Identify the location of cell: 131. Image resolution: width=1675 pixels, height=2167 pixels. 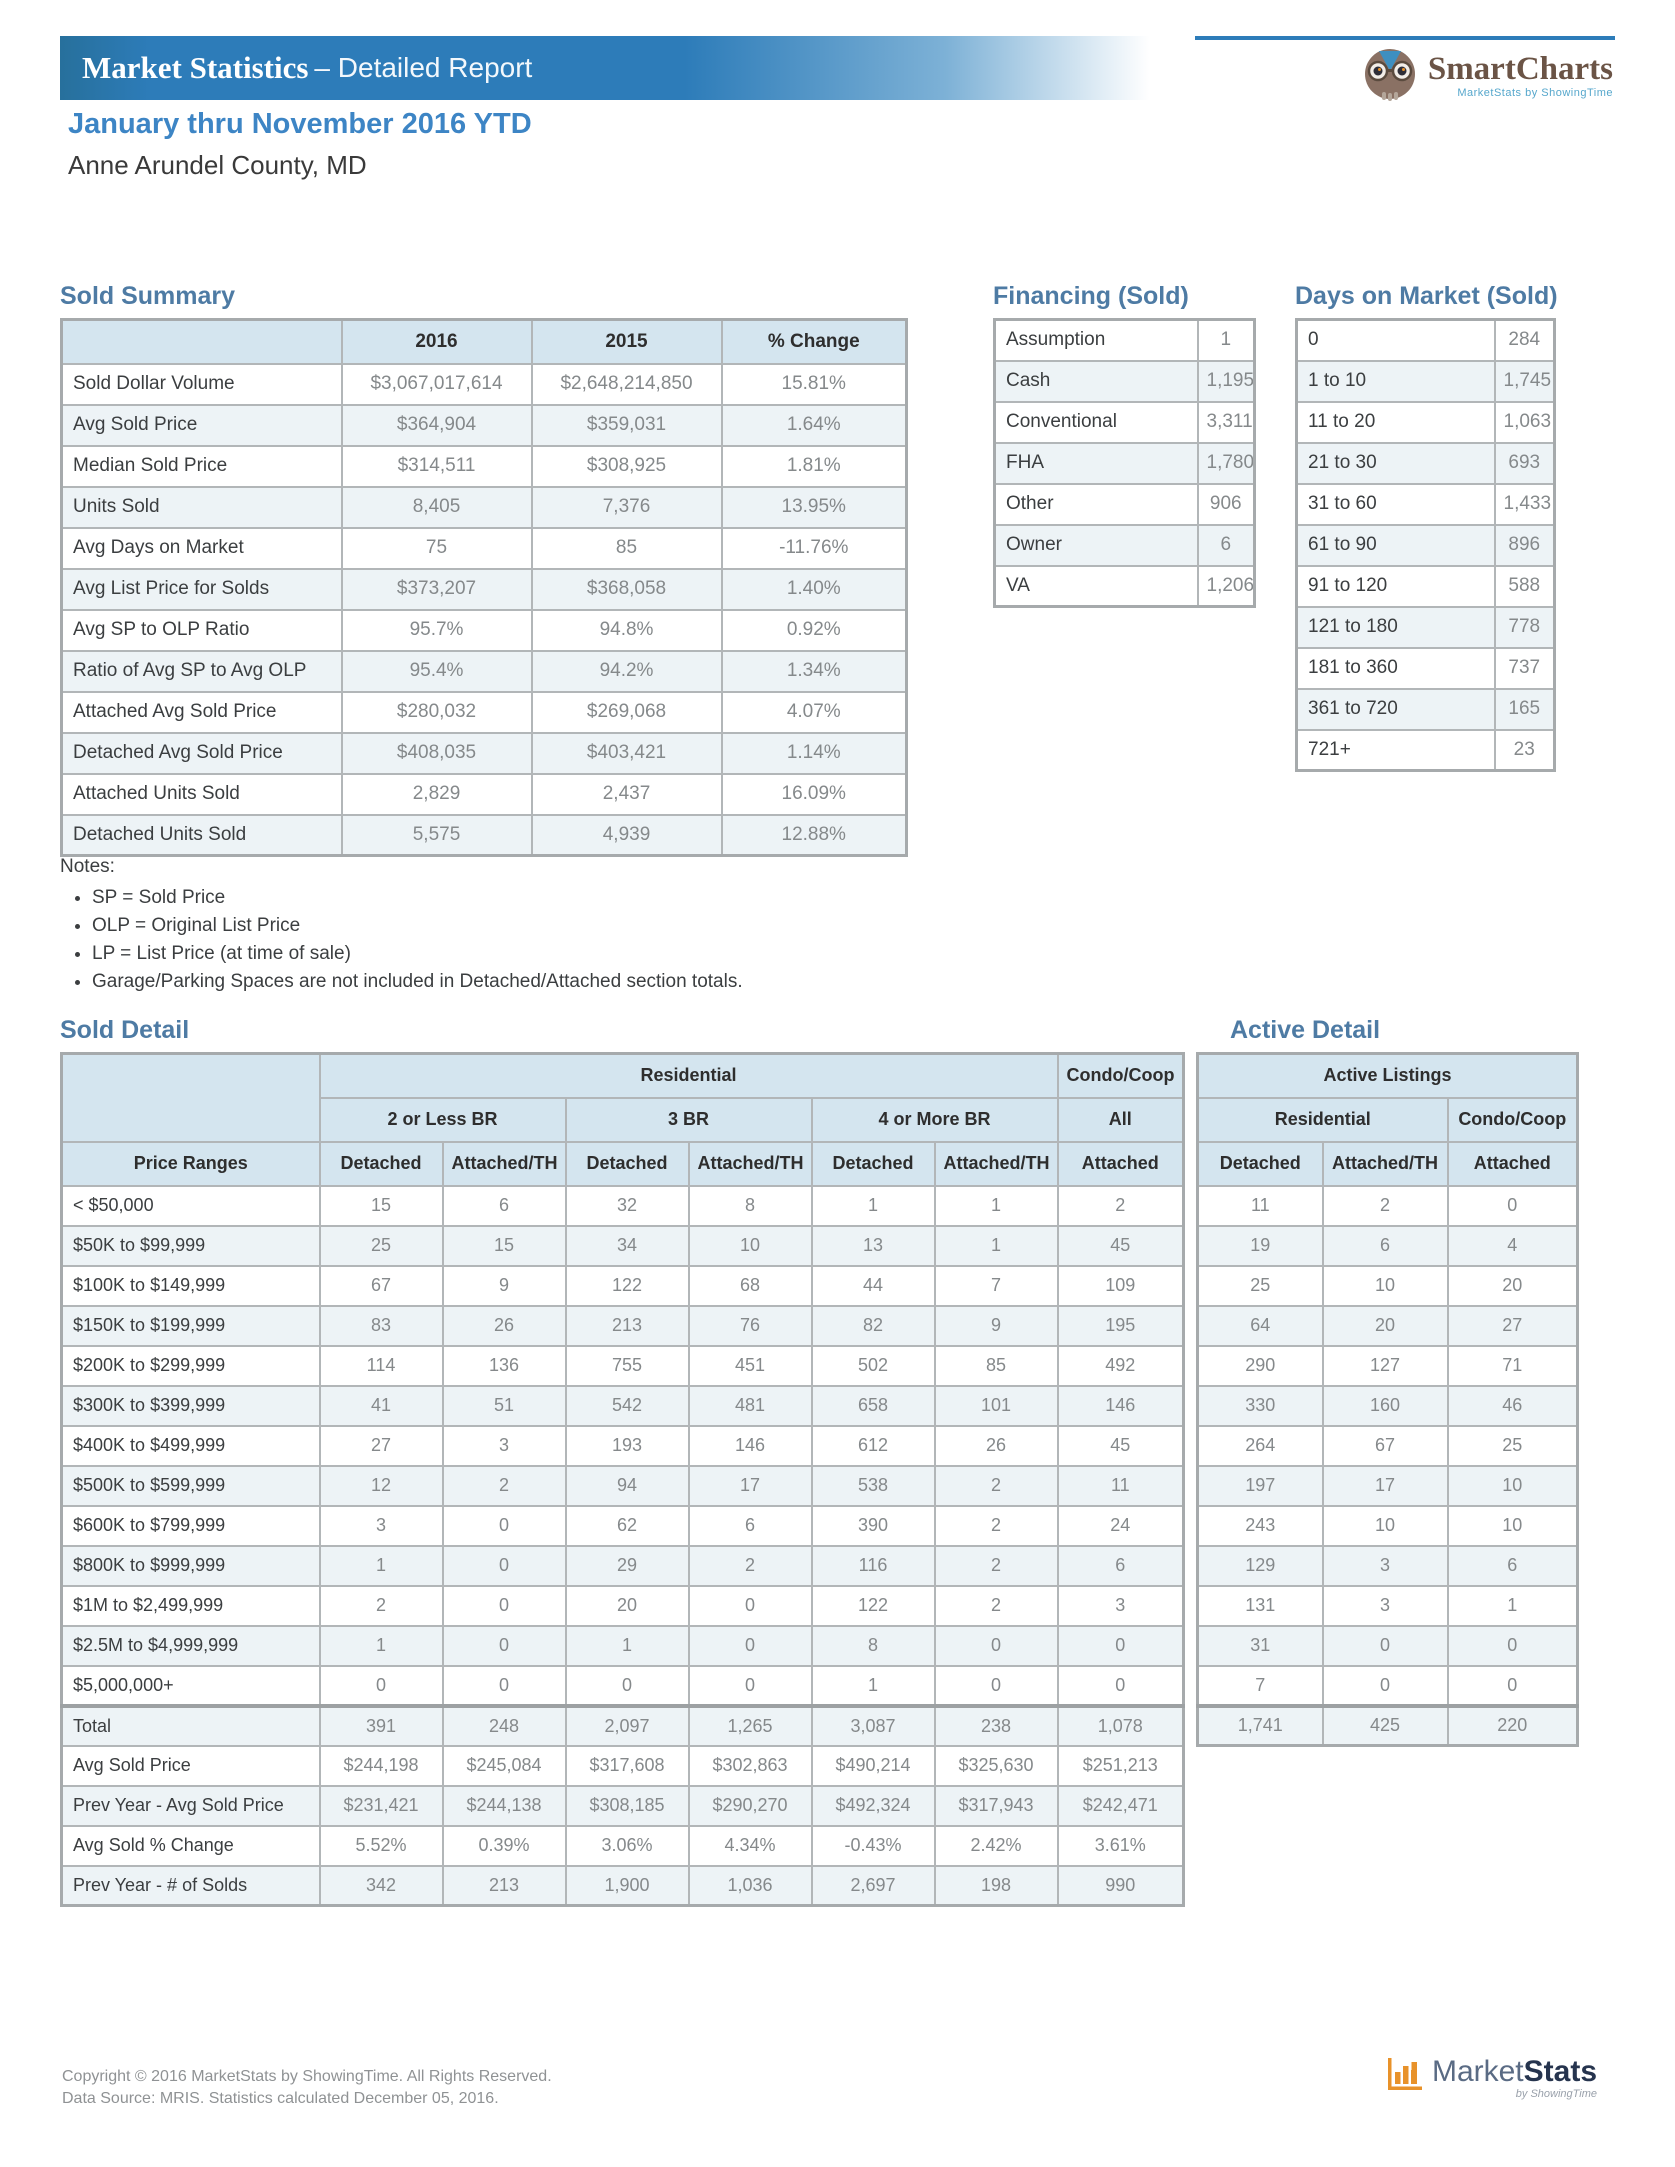
(1260, 1605).